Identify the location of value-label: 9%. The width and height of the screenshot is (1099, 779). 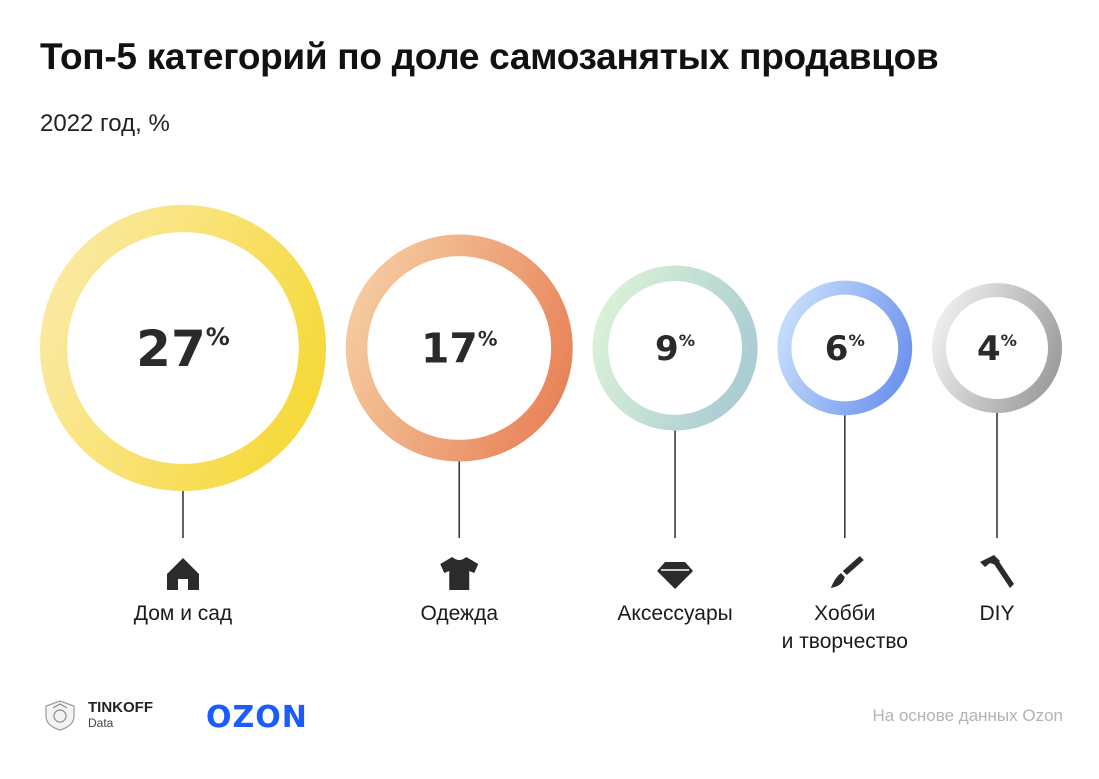
(675, 349).